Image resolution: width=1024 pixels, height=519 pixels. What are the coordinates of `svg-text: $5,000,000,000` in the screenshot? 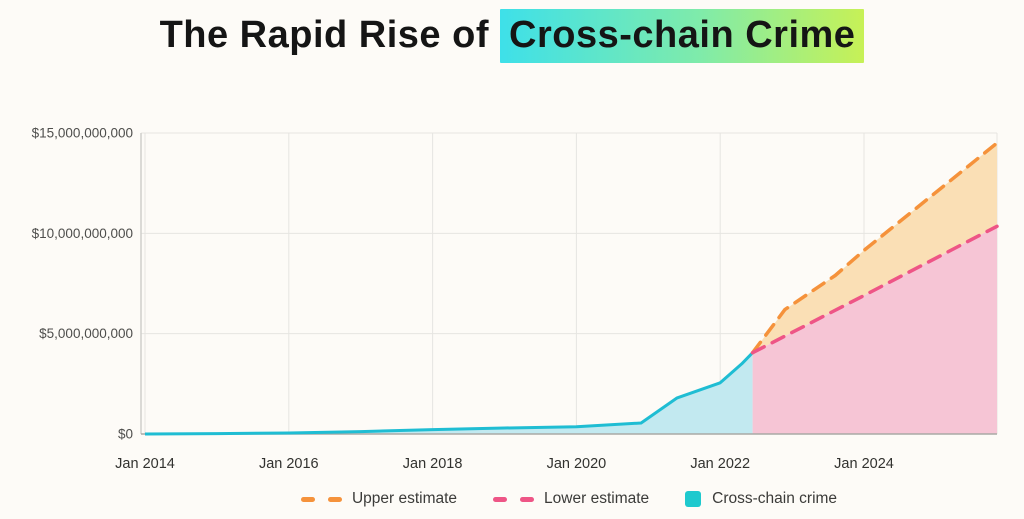 It's located at (86, 333).